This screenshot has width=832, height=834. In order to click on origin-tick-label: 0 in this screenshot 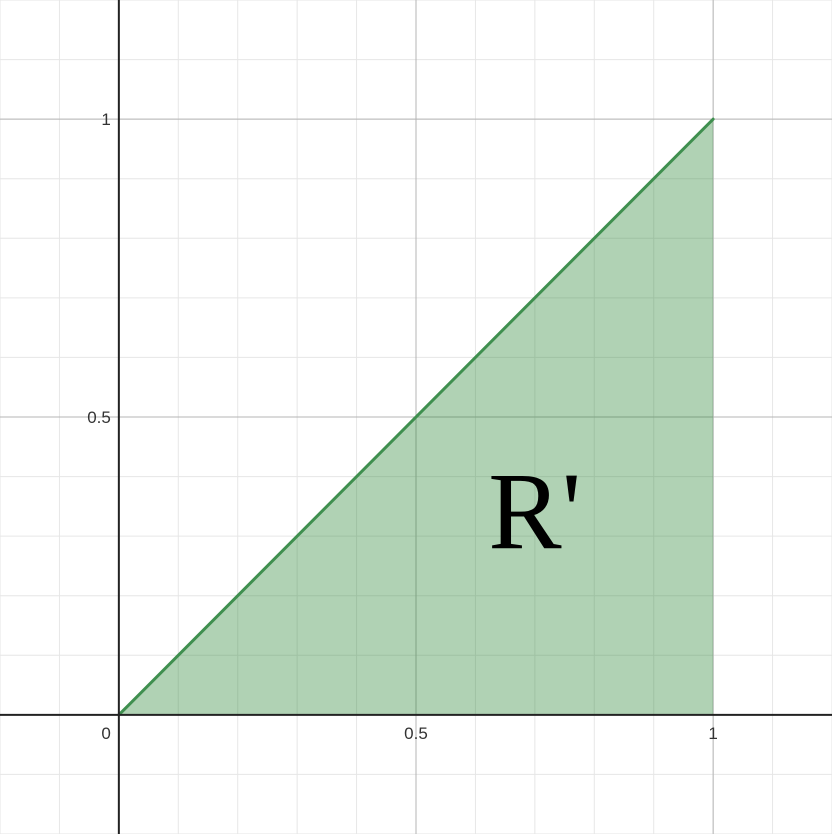, I will do `click(105, 733)`.